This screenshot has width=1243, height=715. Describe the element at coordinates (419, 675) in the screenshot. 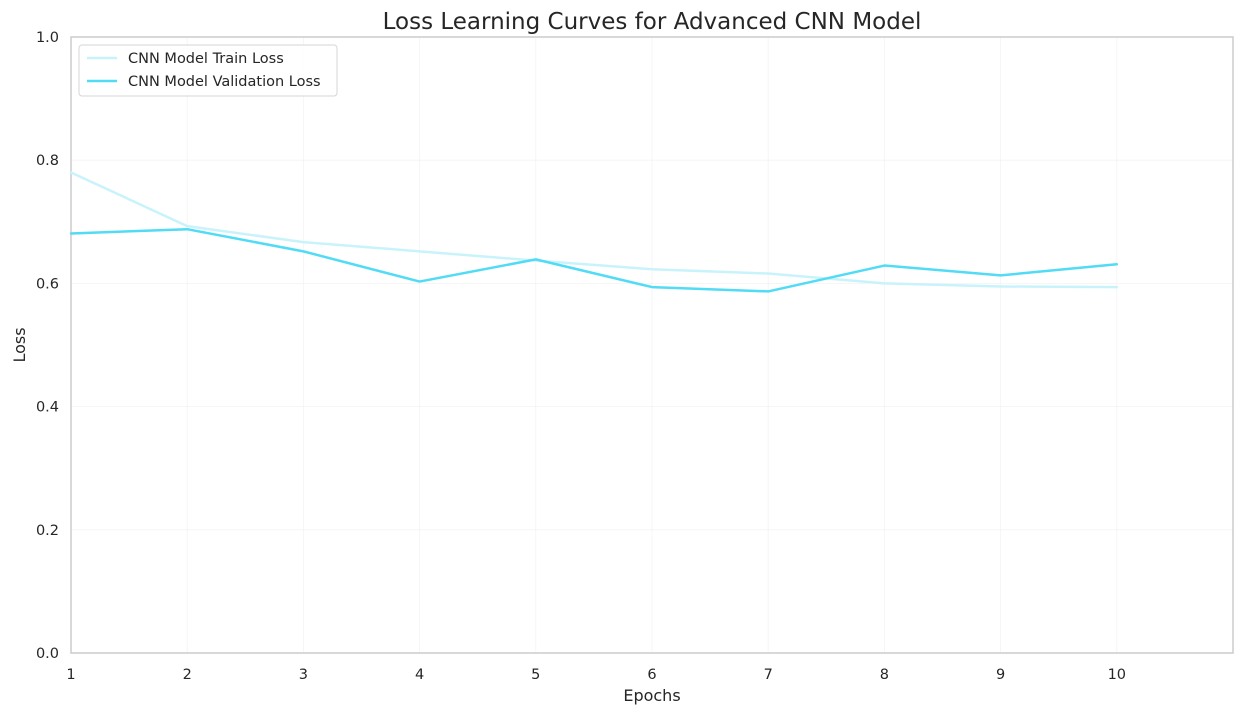

I see `x-tick-label: 4` at that location.